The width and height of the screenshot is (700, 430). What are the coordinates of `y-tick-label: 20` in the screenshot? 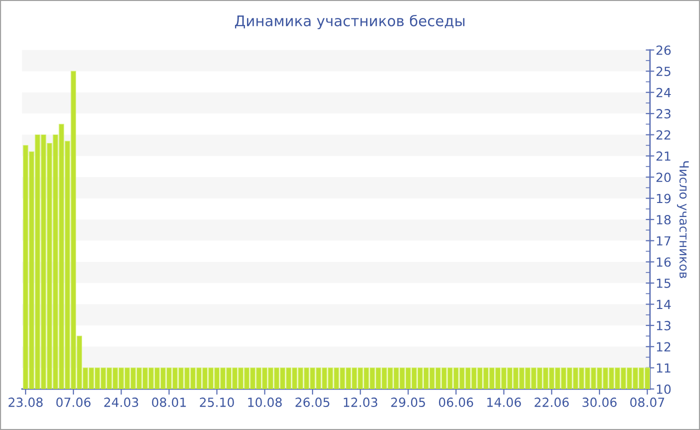 It's located at (663, 177).